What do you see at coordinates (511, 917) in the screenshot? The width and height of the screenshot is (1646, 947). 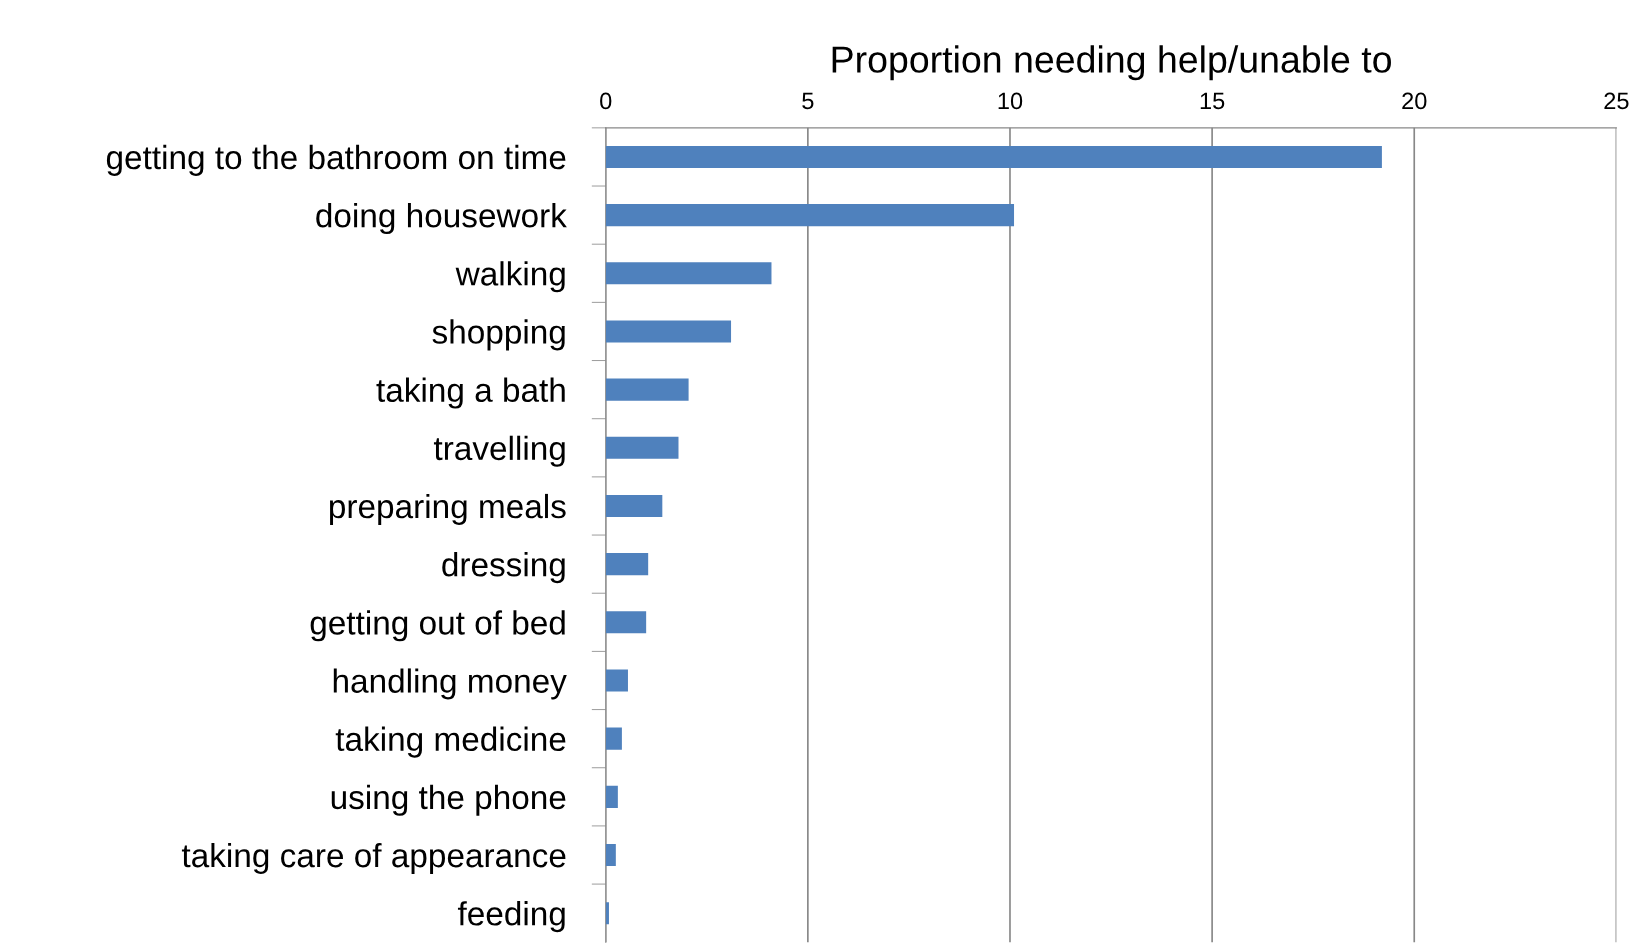 I see `y-tick-label: feeding` at bounding box center [511, 917].